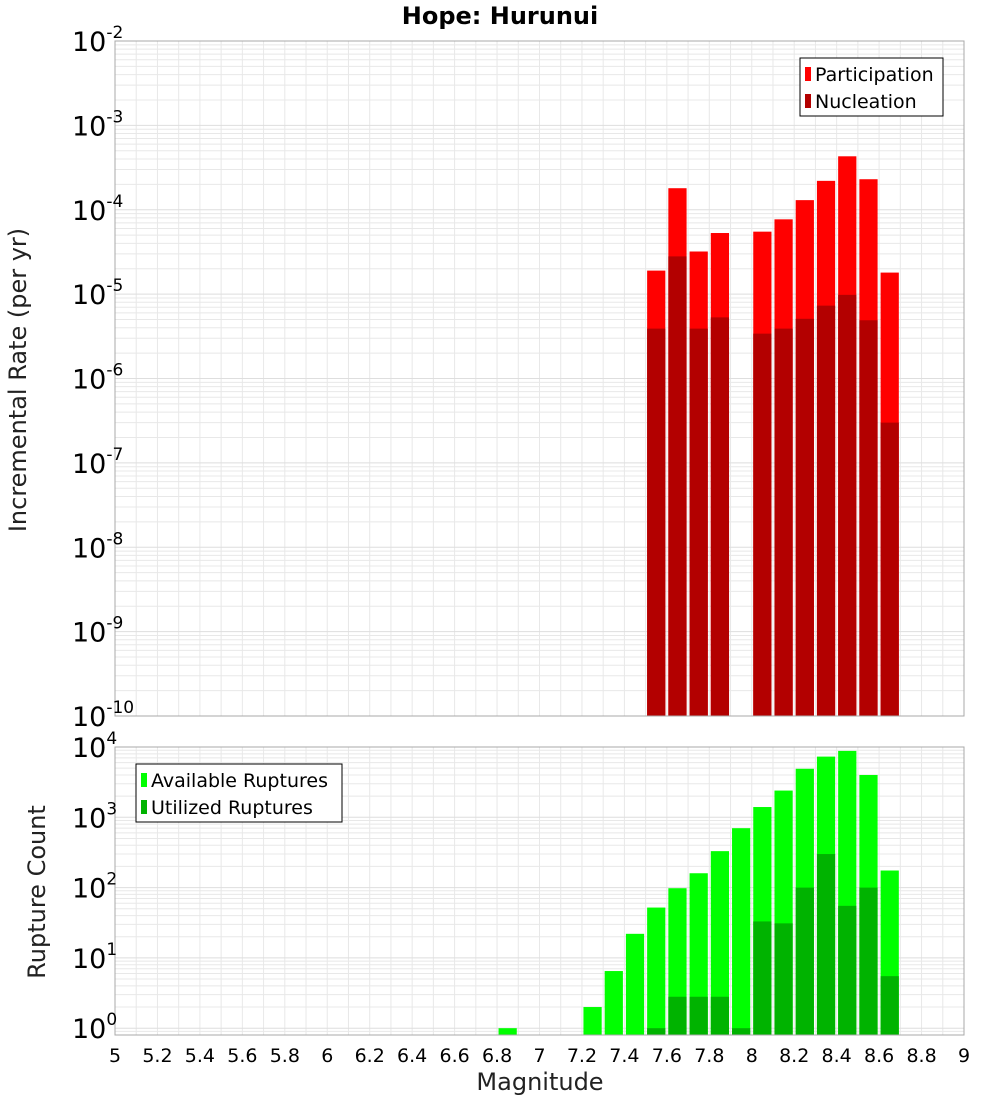  Describe the element at coordinates (539, 1082) in the screenshot. I see `x-axis-label: Magnitude` at that location.